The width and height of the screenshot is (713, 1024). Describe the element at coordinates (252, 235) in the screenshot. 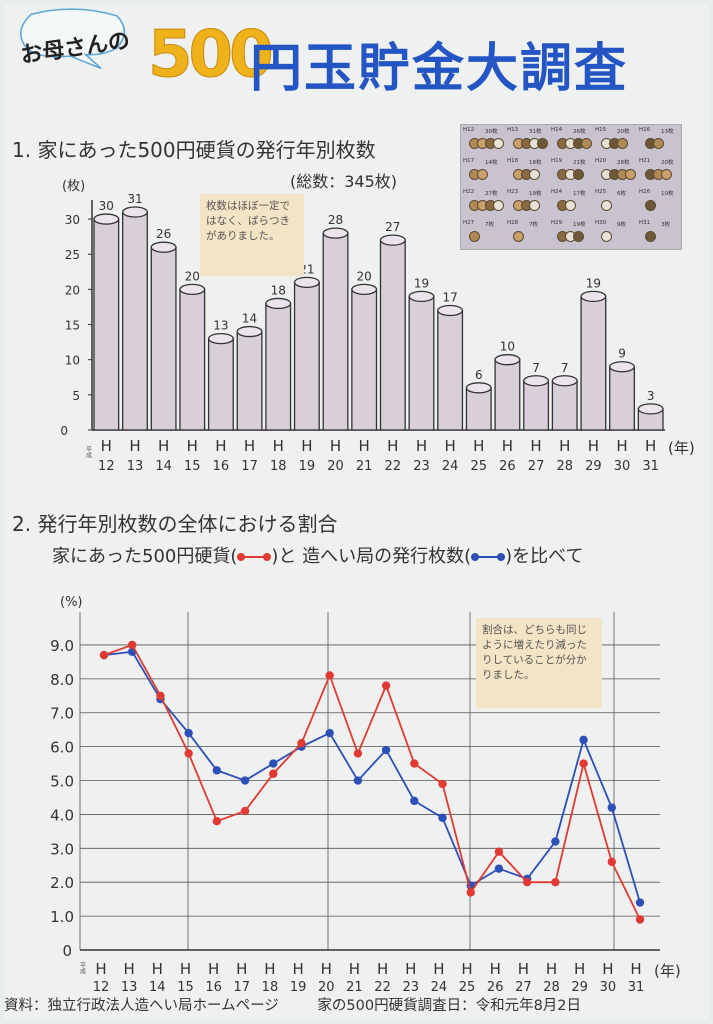

I see `bar-chart-note: 枚数はほぼ一定ではなく、ばらつきがありました。` at that location.